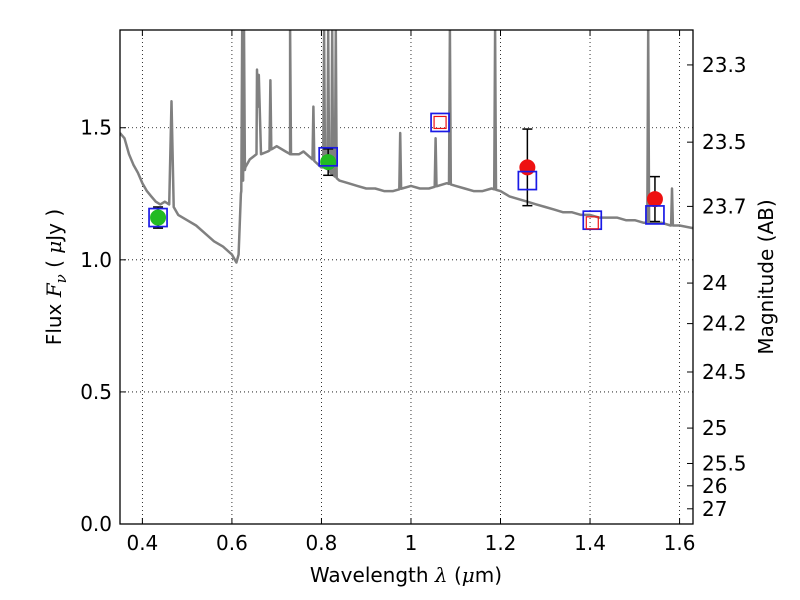 Image resolution: width=800 pixels, height=600 pixels. I want to click on y2-tick-label: 23.5, so click(724, 142).